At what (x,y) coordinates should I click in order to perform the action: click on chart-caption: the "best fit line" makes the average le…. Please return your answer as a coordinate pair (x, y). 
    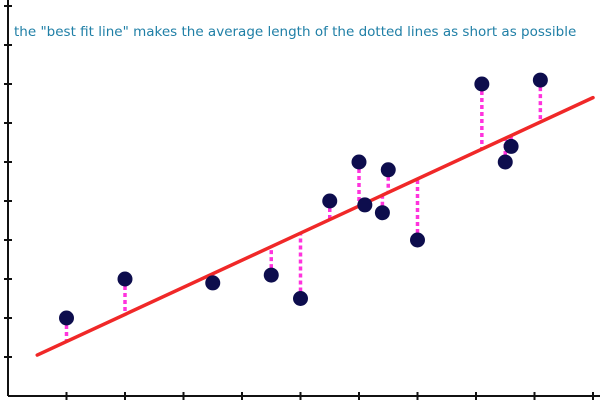
    Looking at the image, I should click on (295, 32).